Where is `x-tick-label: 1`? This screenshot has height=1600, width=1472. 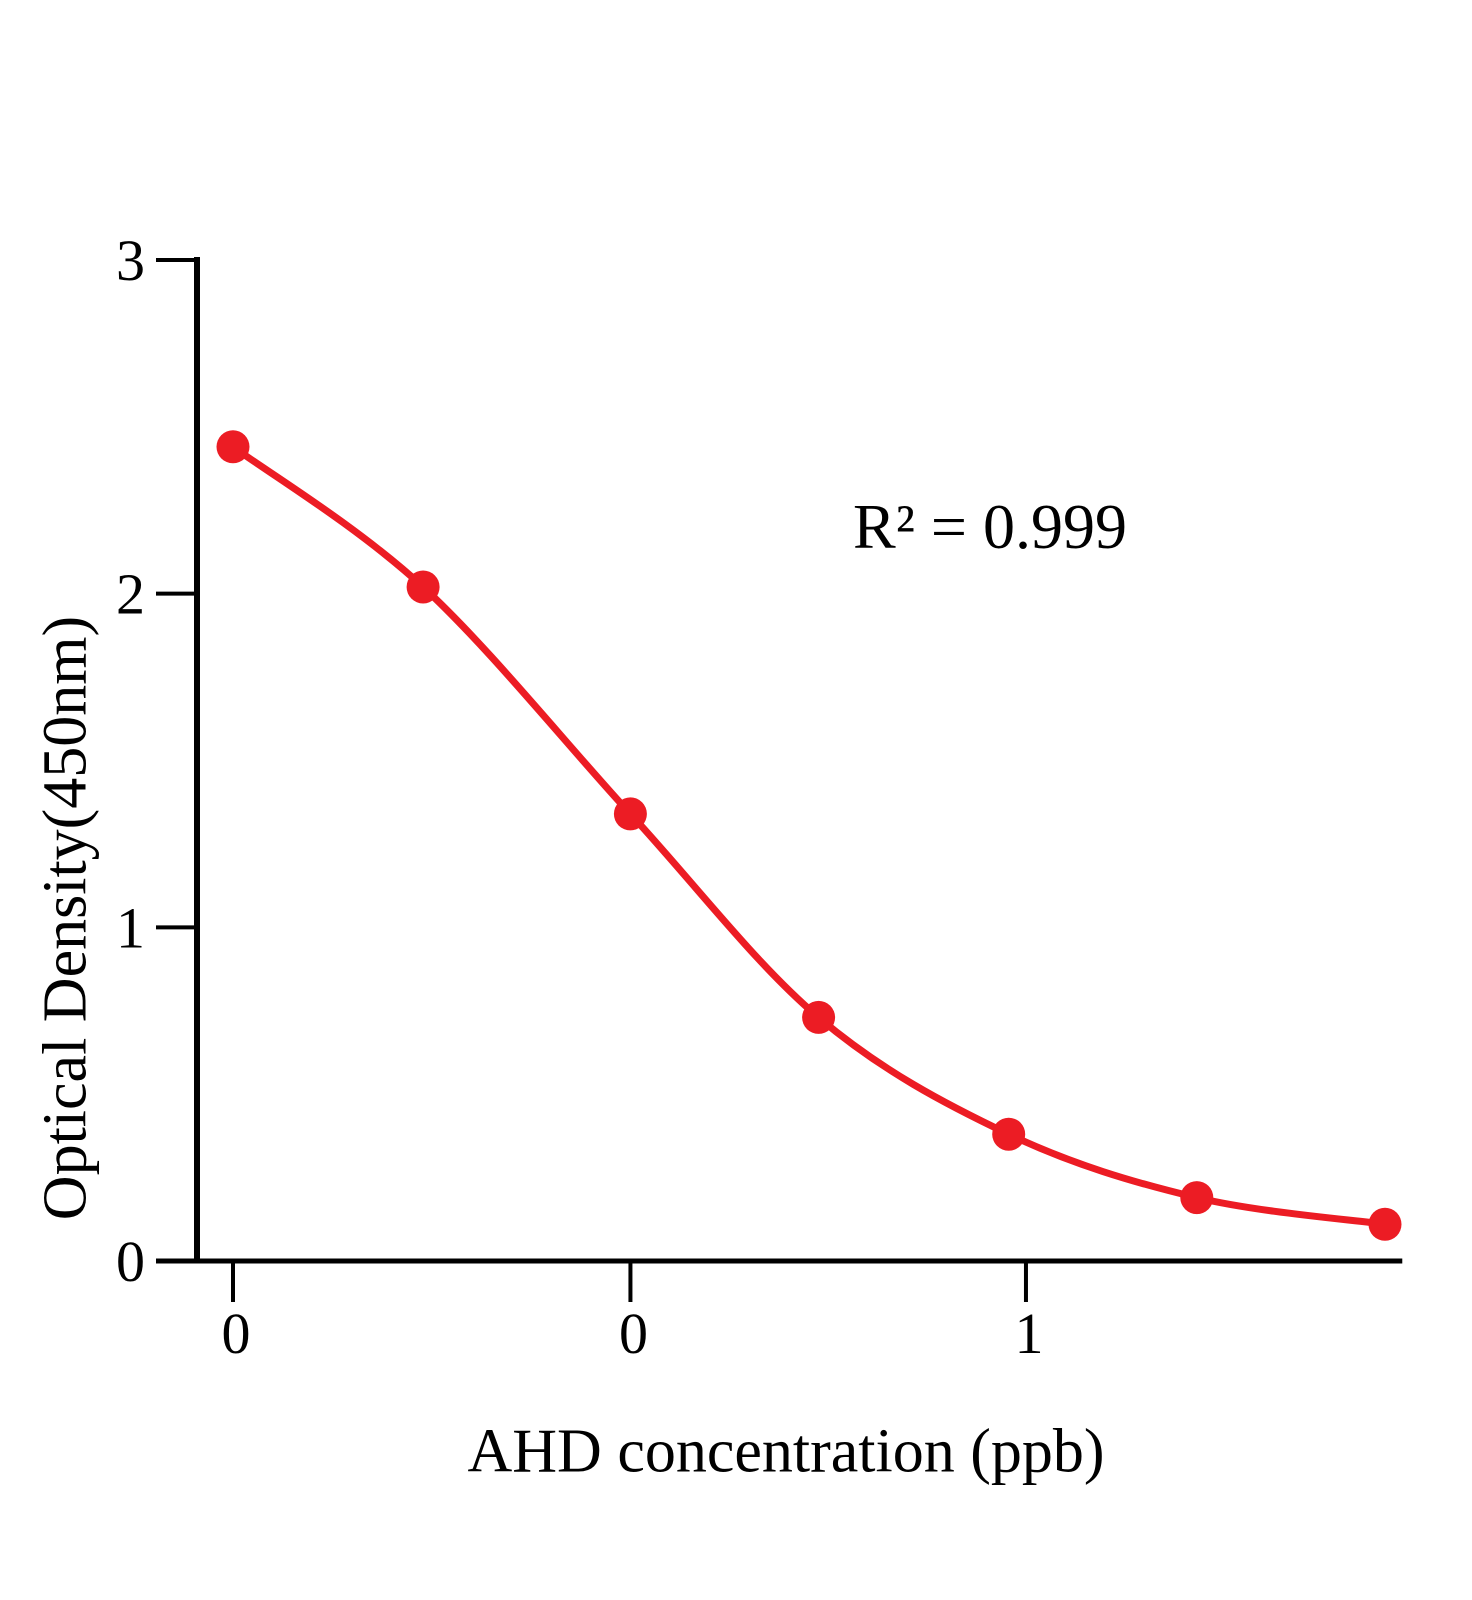
x-tick-label: 1 is located at coordinates (1028, 1333).